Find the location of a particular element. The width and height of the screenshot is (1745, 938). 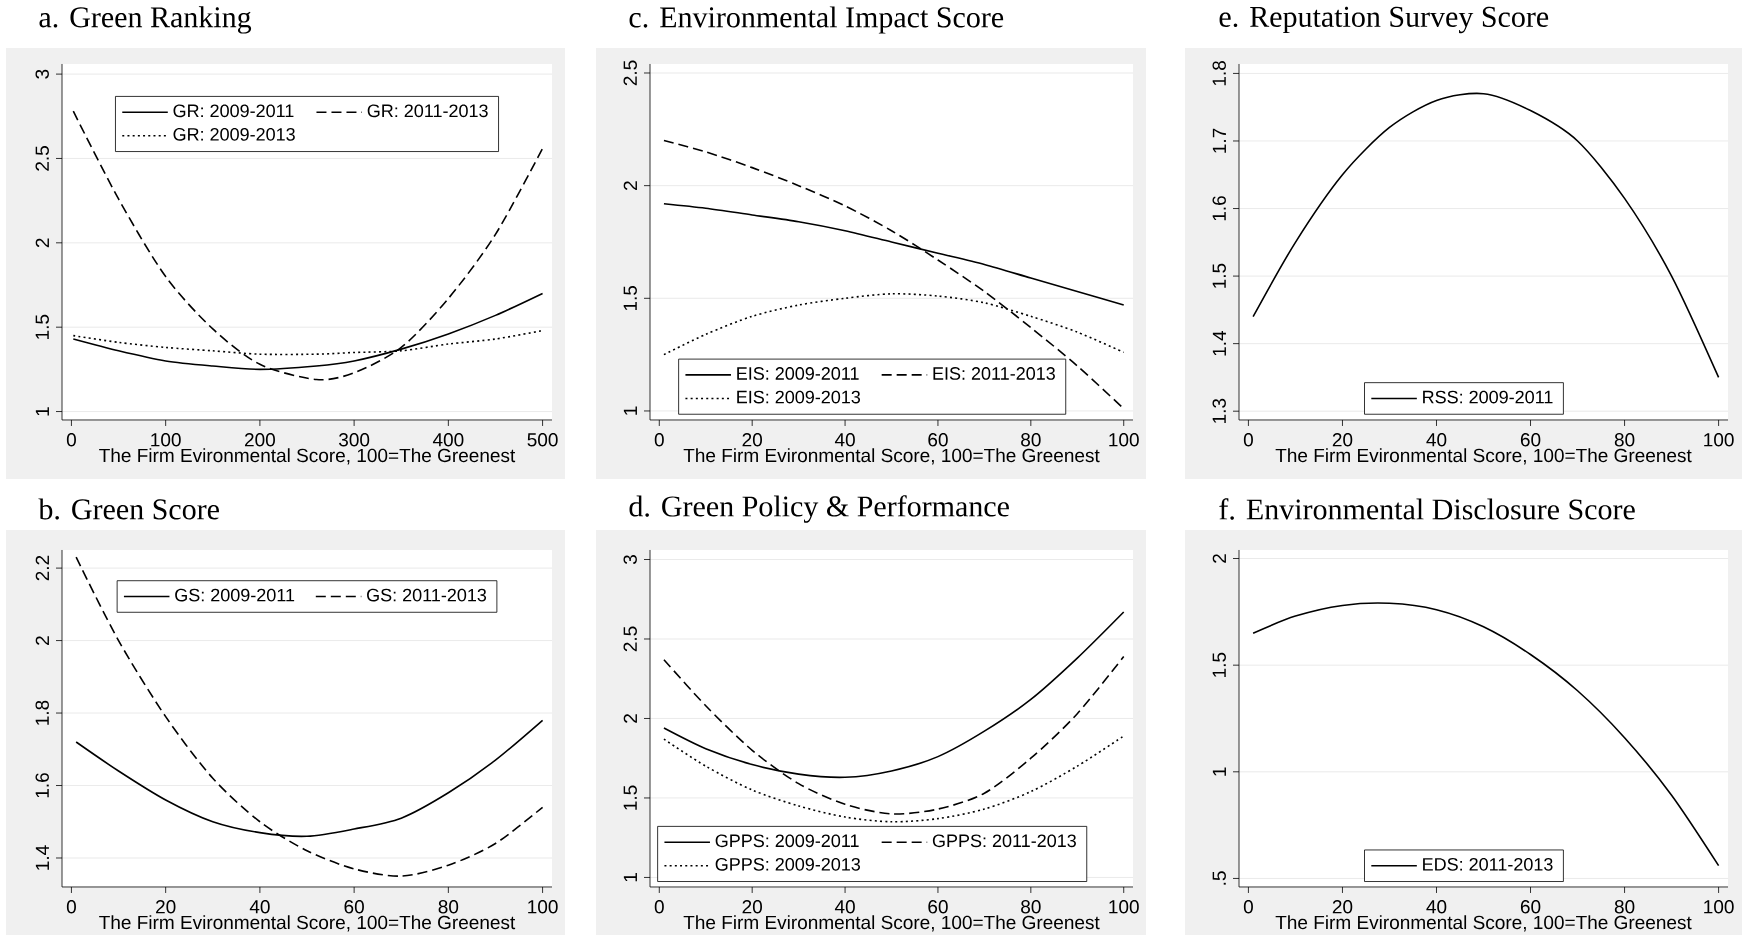

chart-title: e. Reputation Survey Score is located at coordinates (1384, 20).